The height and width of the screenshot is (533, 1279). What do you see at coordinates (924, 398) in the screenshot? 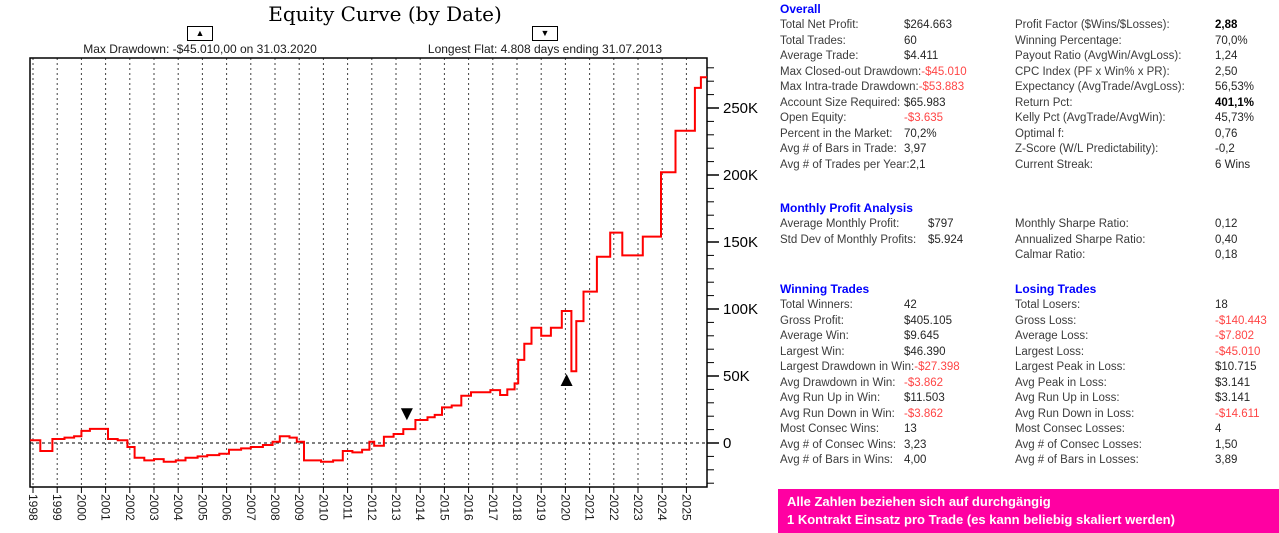
I see `stat-value: $11.503` at bounding box center [924, 398].